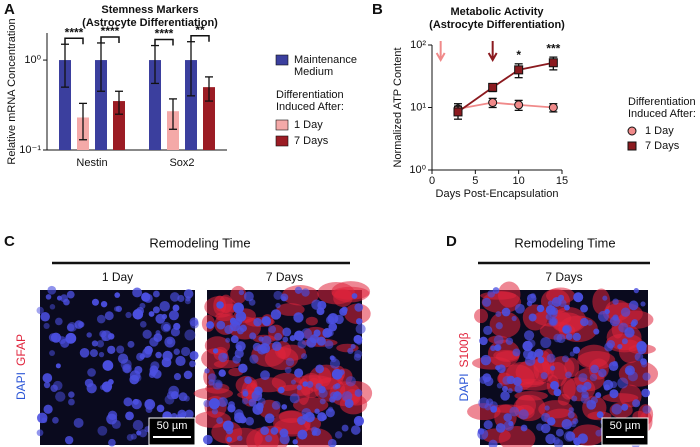  What do you see at coordinates (563, 277) in the screenshot?
I see `column-label: 7 Days` at bounding box center [563, 277].